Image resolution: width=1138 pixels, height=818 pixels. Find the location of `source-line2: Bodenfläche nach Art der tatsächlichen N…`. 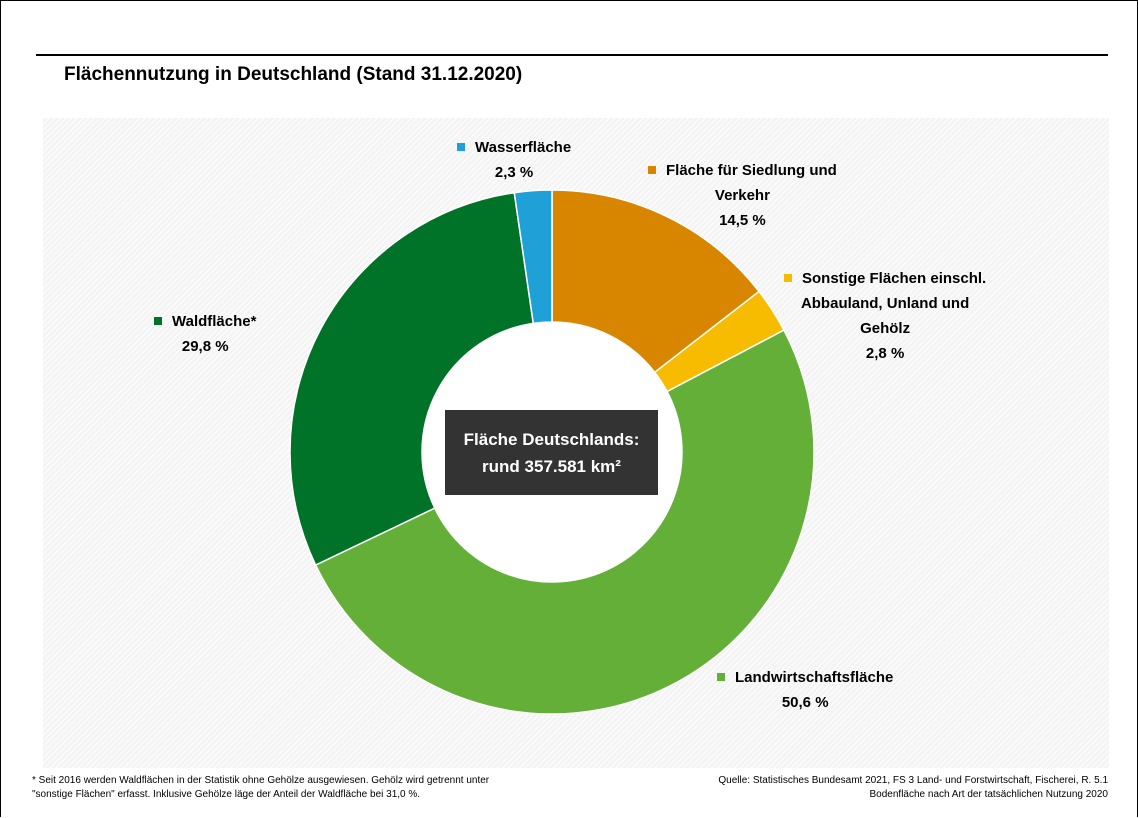

source-line2: Bodenfläche nach Art der tatsächlichen N… is located at coordinates (989, 794).